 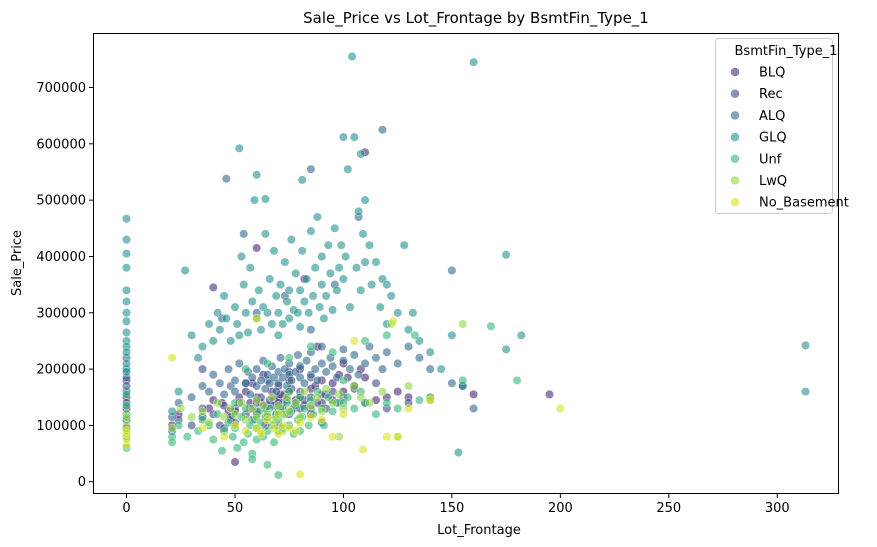 I want to click on legend-label: No_Basement, so click(x=804, y=203).